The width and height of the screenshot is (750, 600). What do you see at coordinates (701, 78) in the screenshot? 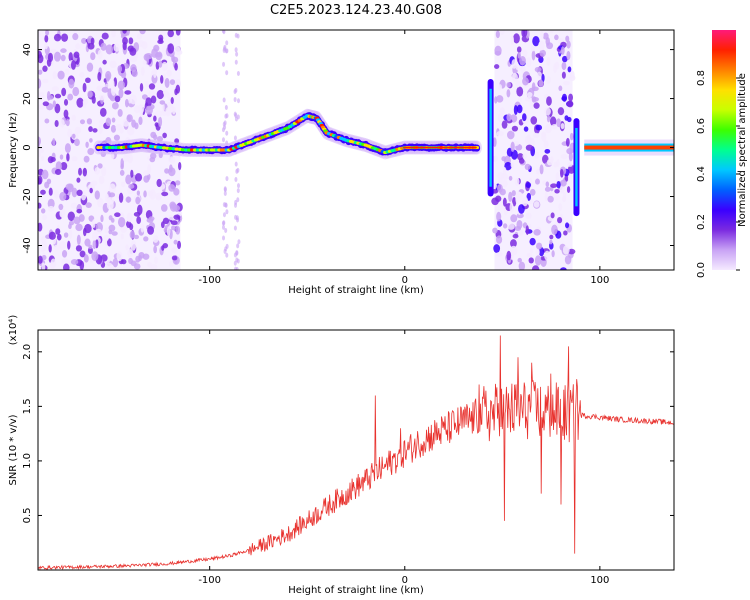
I see `colorbar-tick-label: 0.8` at bounding box center [701, 78].